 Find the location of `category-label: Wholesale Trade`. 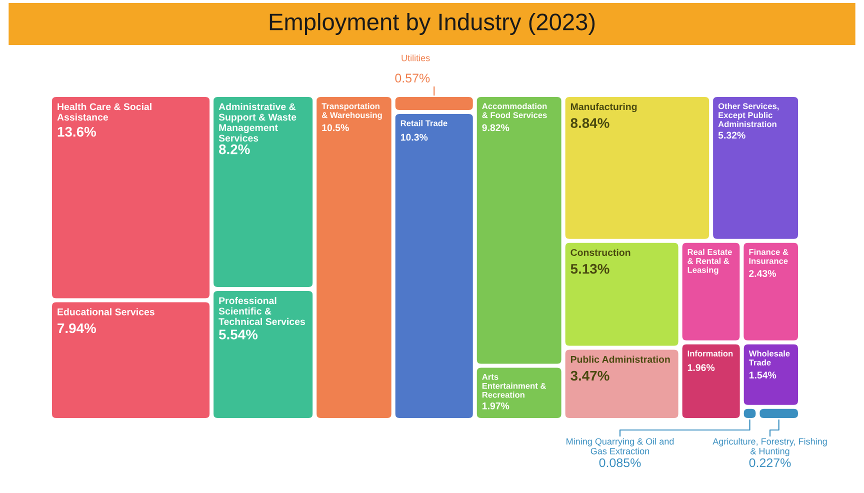

category-label: Wholesale Trade is located at coordinates (769, 358).